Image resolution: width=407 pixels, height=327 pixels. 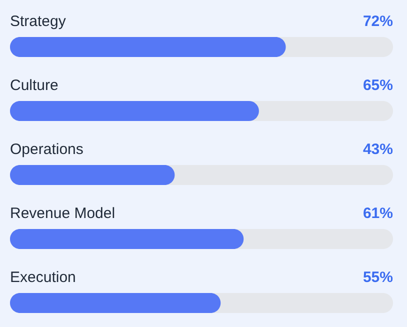 What do you see at coordinates (377, 277) in the screenshot?
I see `data-label: 55%` at bounding box center [377, 277].